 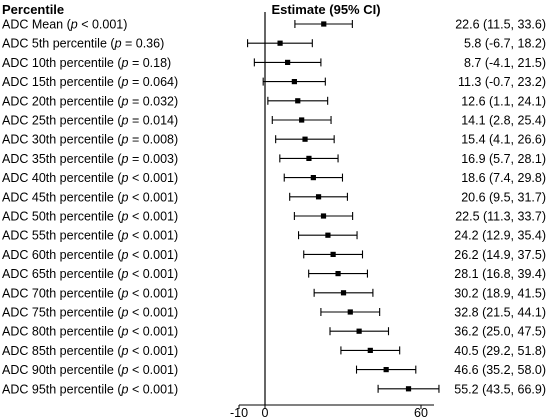 I want to click on row-label: ADC 45th percentile (p < 0.001), so click(x=90, y=197).